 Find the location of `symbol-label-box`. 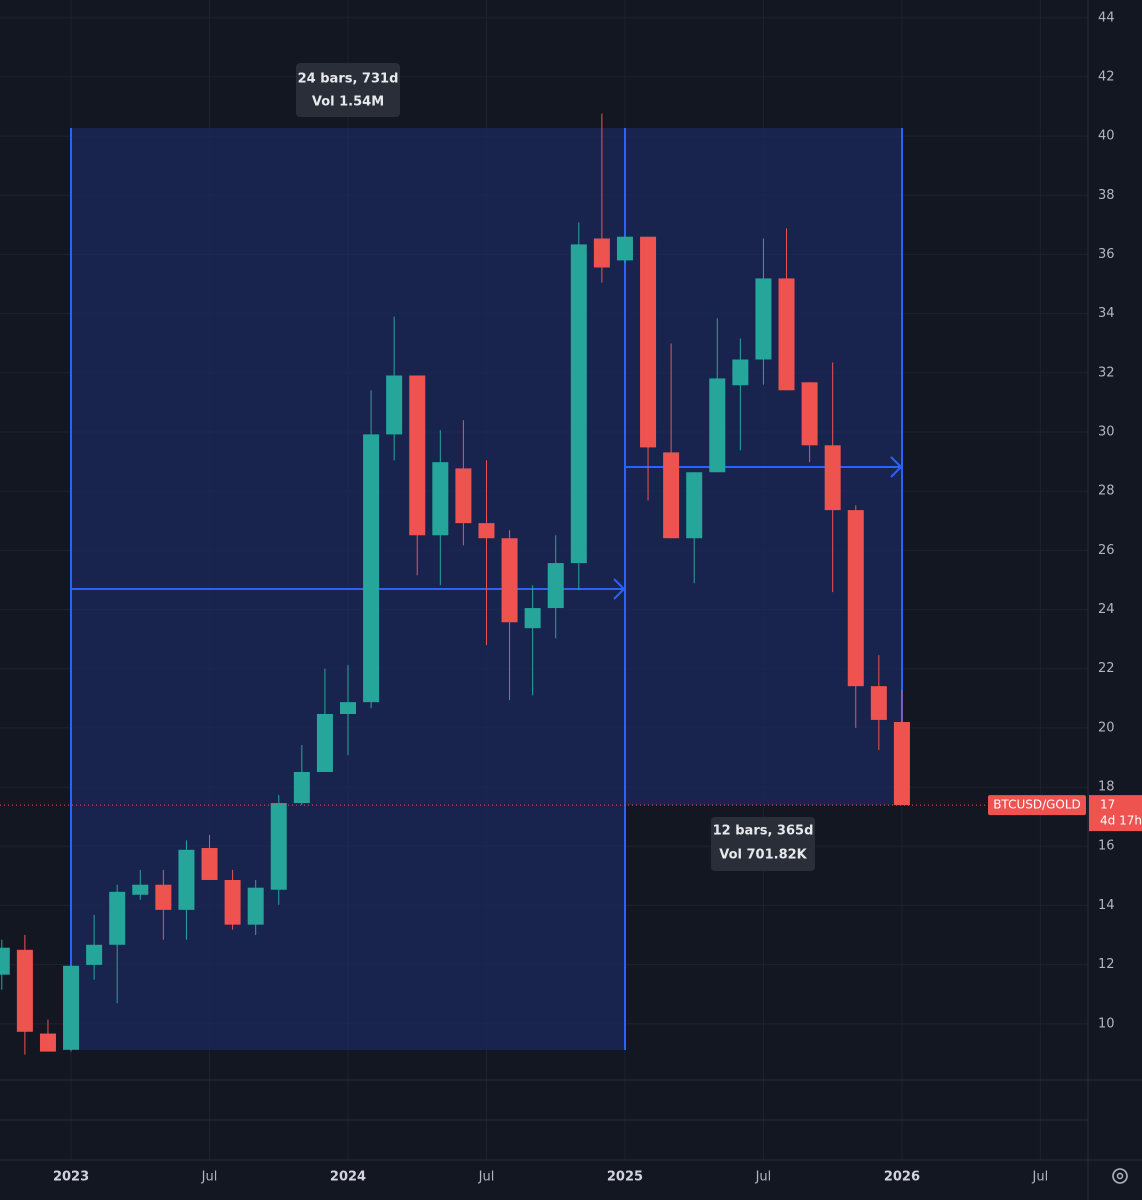

symbol-label-box is located at coordinates (1037, 805).